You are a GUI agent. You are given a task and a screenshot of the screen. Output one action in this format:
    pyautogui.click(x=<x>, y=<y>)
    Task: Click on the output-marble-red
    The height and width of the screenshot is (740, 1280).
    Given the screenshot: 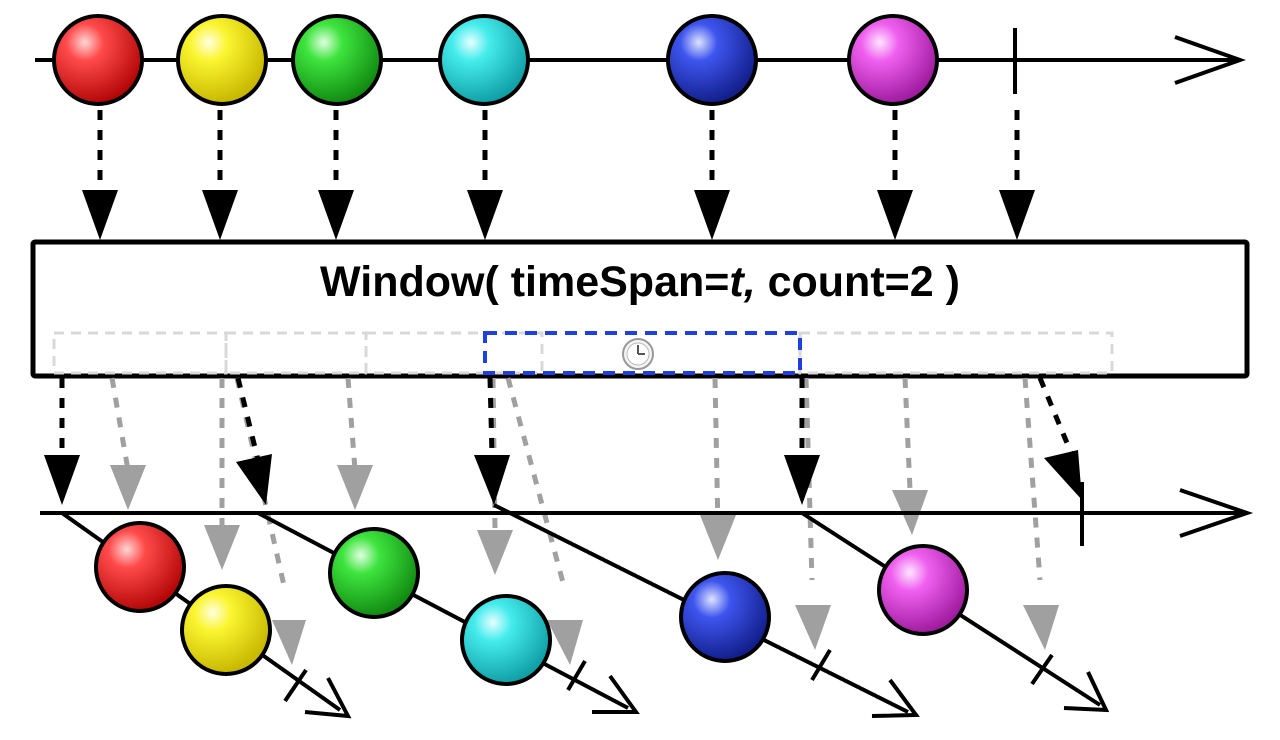 What is the action you would take?
    pyautogui.click(x=140, y=567)
    